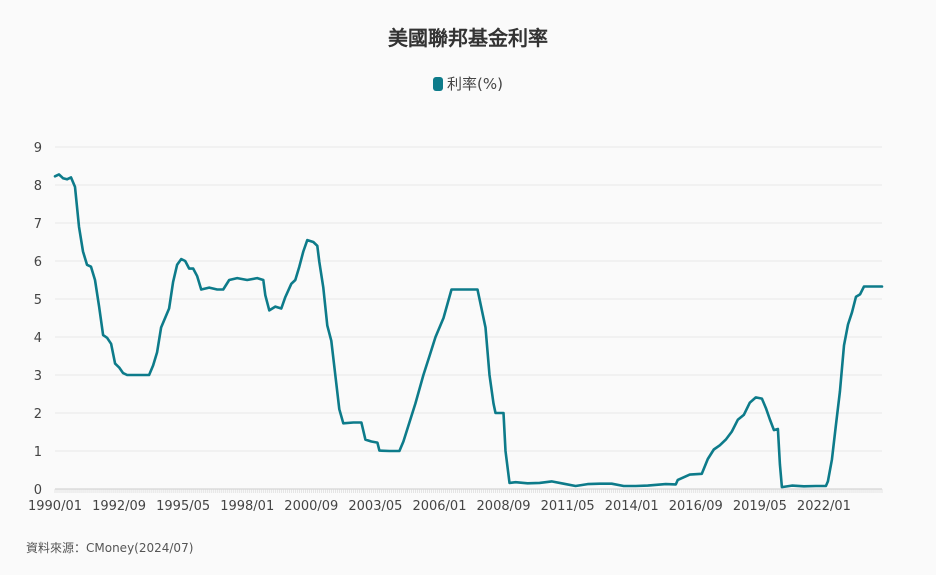 The image size is (936, 575). What do you see at coordinates (38, 338) in the screenshot?
I see `y-tick-label: 4` at bounding box center [38, 338].